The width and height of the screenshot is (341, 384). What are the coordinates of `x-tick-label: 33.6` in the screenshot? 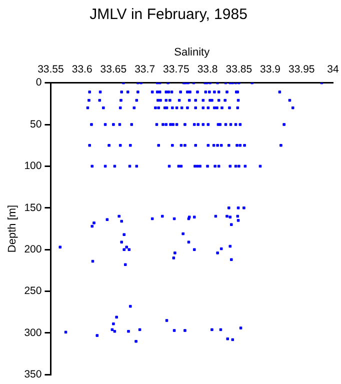 It's located at (82, 69).